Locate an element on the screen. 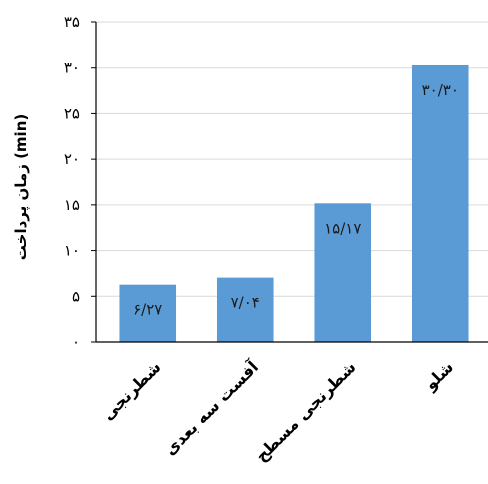 This screenshot has height=484, width=488. data-label: ۳۰/۳۰ is located at coordinates (440, 90).